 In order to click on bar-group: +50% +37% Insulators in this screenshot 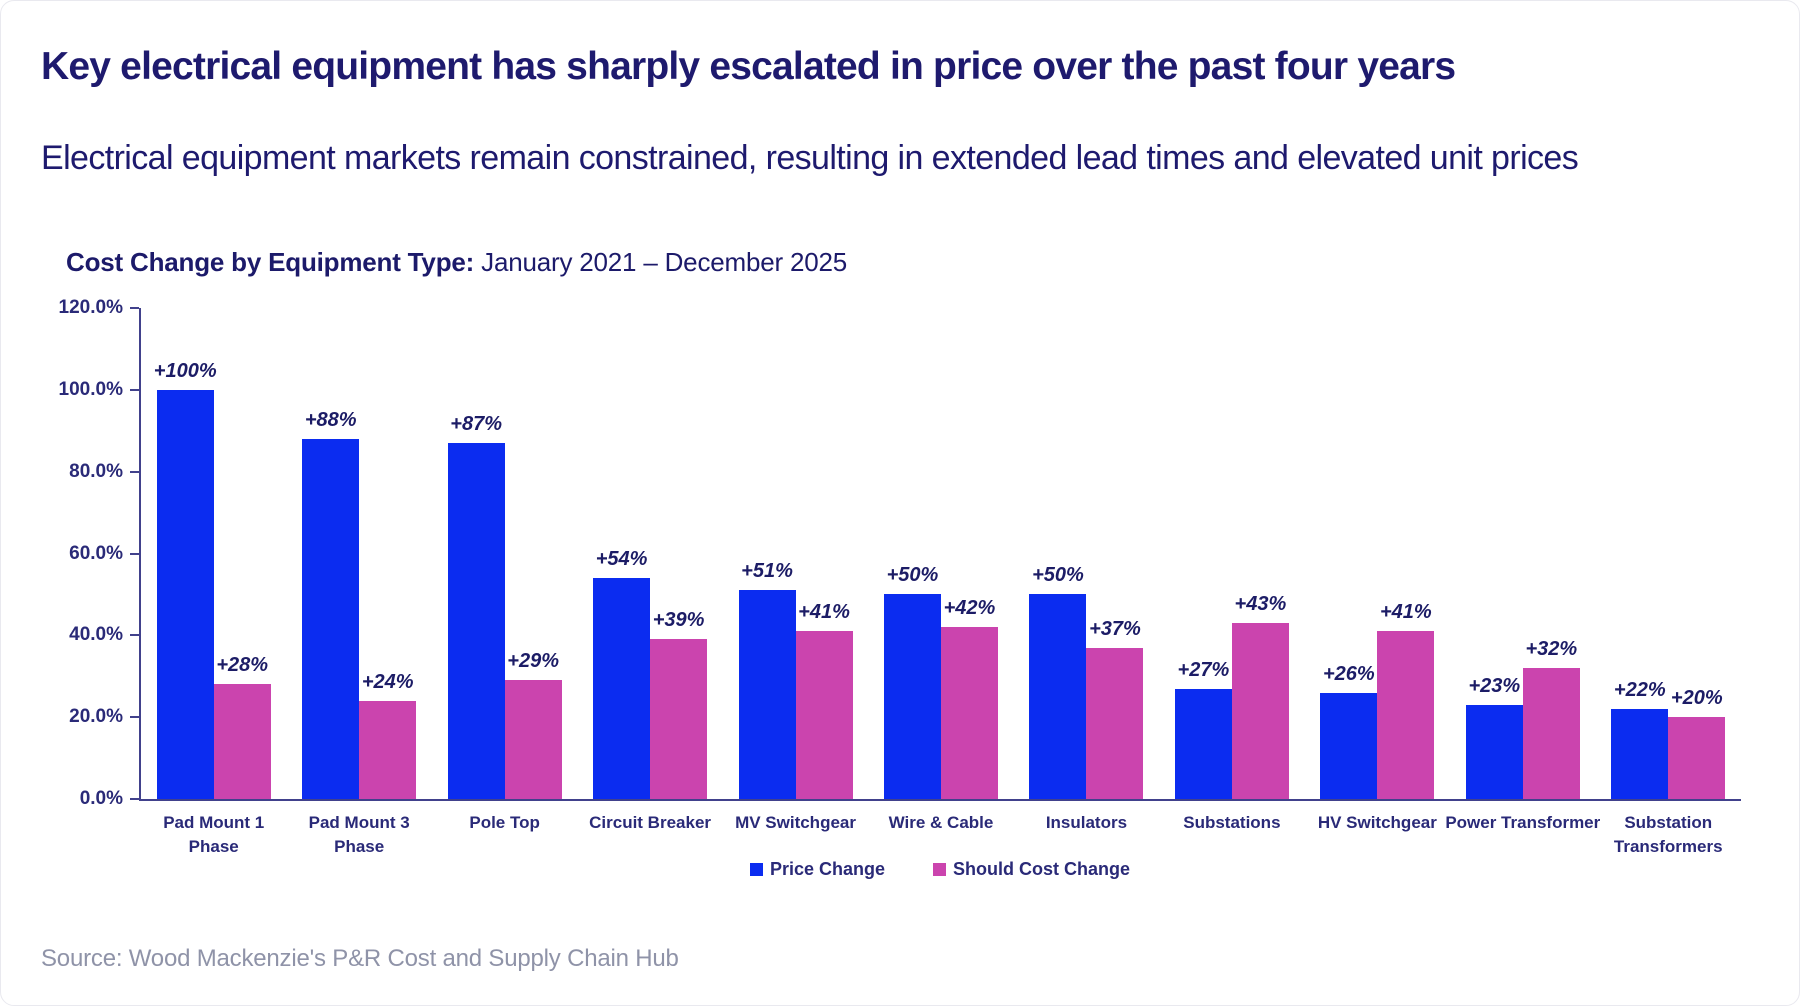, I will do `click(1086, 570)`.